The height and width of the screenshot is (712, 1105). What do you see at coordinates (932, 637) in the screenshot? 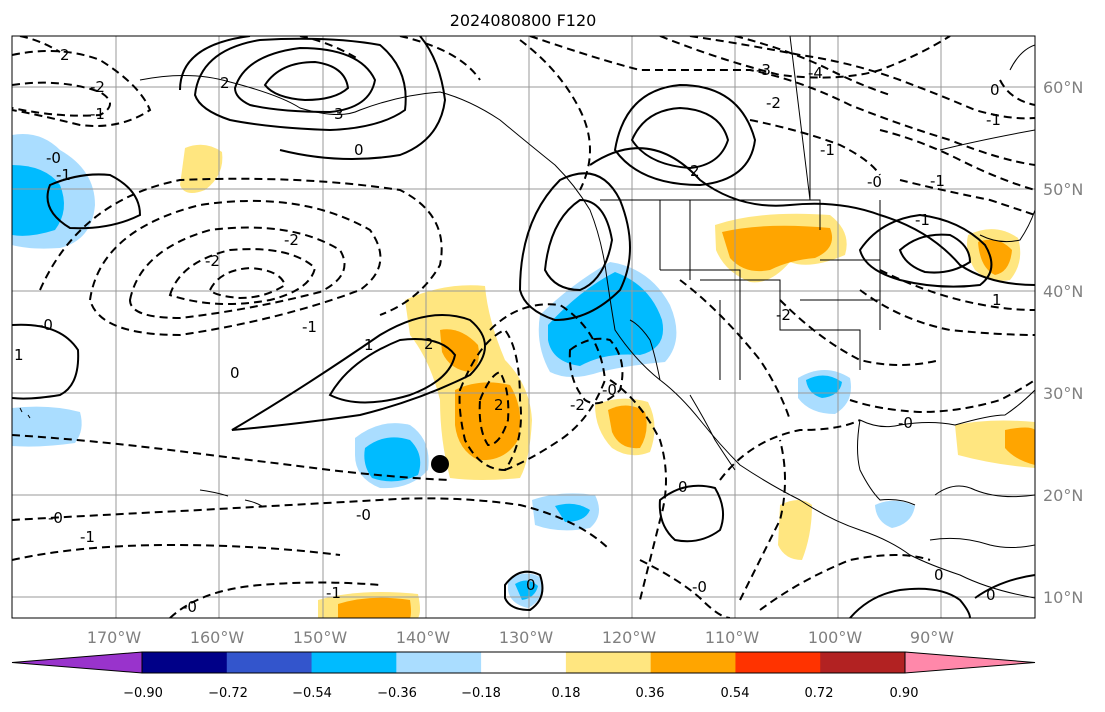
I see `lon-label: 90°W` at bounding box center [932, 637].